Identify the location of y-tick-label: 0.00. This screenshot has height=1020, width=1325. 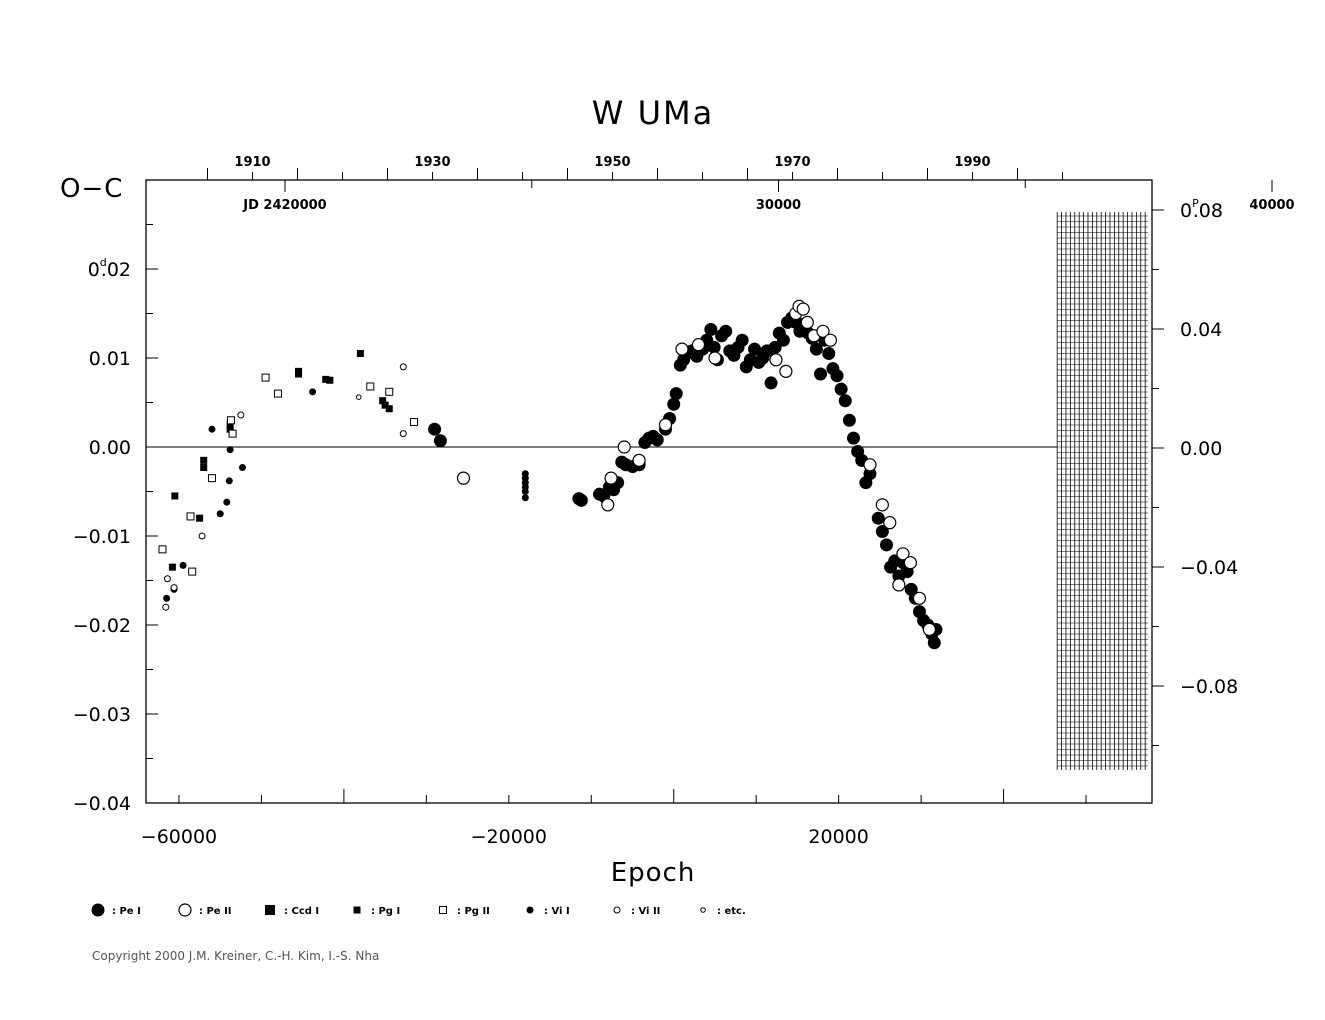
(110, 448).